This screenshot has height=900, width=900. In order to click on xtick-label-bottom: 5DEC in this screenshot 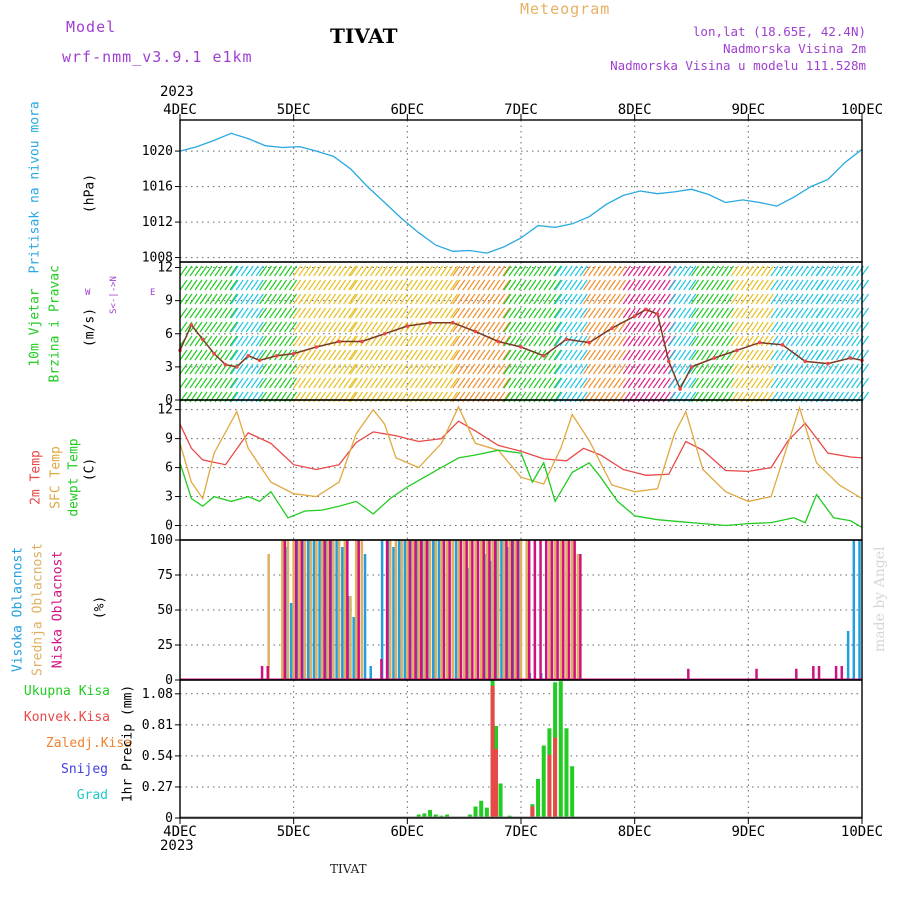, I will do `click(294, 832)`.